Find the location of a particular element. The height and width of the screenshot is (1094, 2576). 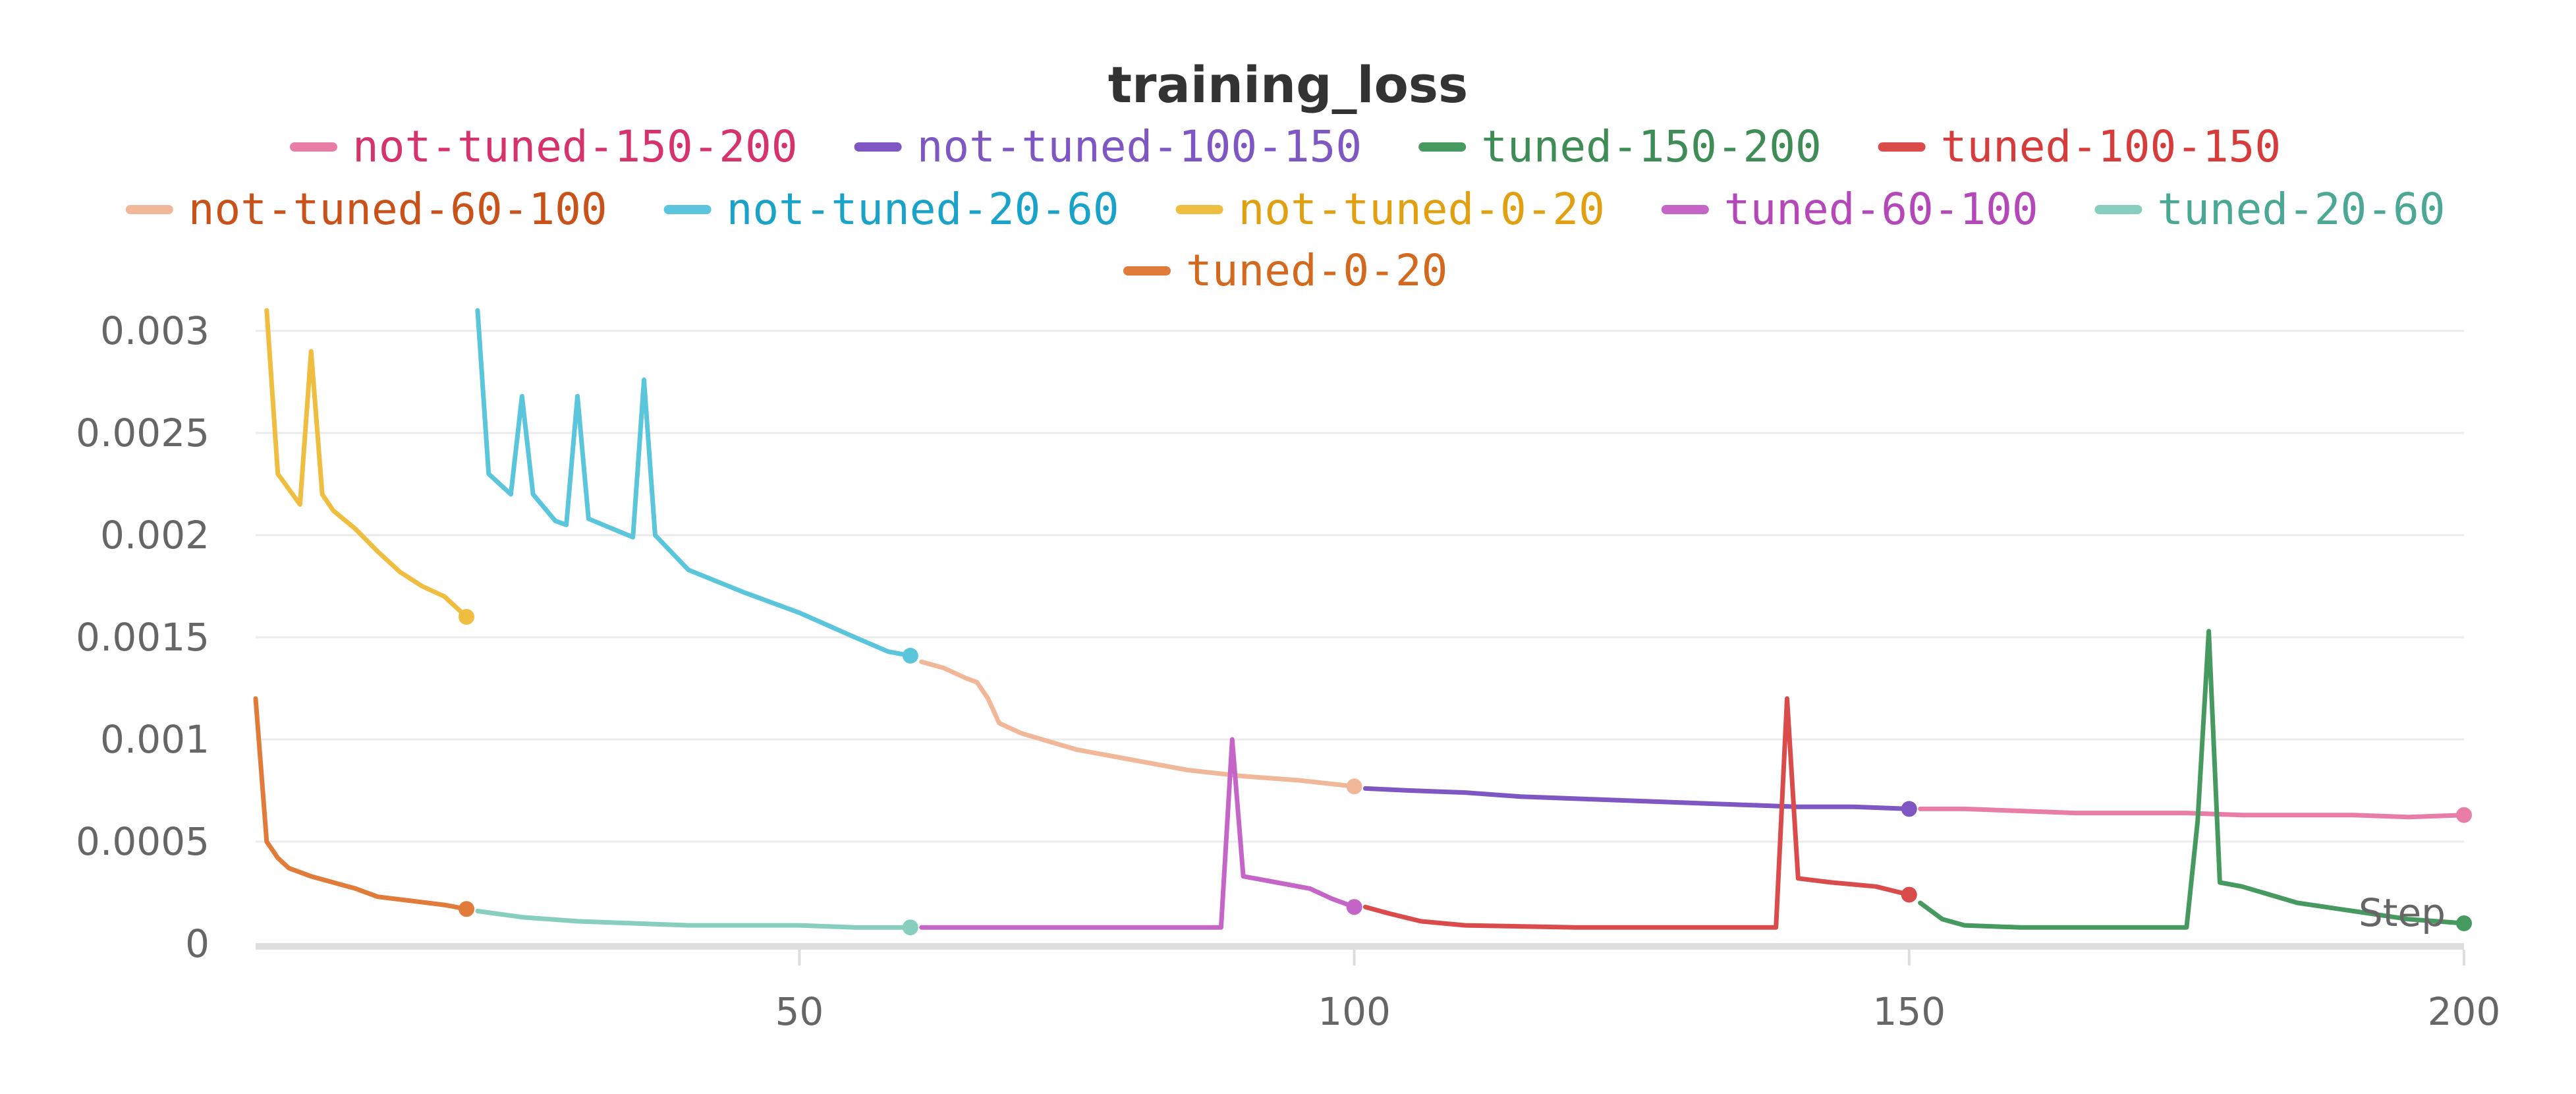

x-tick-label: 200 is located at coordinates (2464, 1012).